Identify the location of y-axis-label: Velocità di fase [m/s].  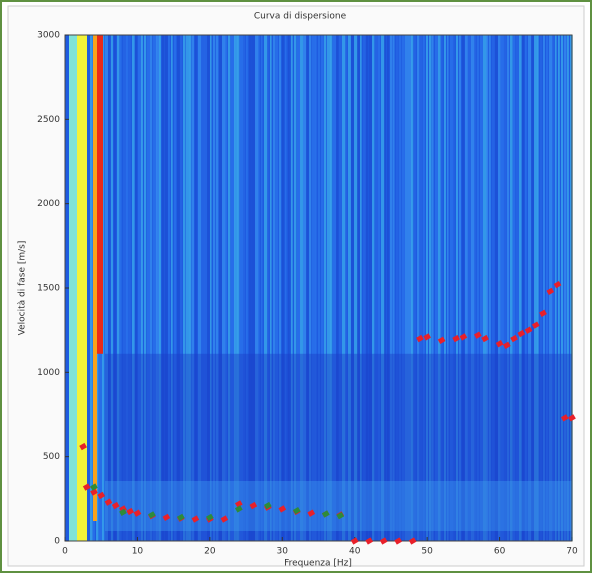
(23, 288).